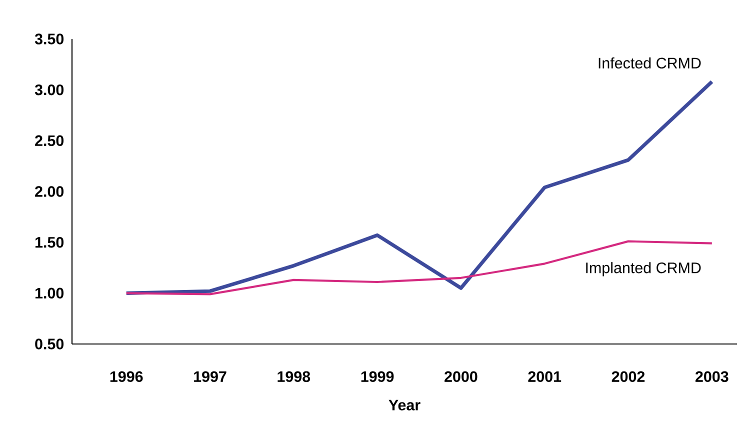 The image size is (747, 442). I want to click on y-tick-label: 2.00, so click(49, 191).